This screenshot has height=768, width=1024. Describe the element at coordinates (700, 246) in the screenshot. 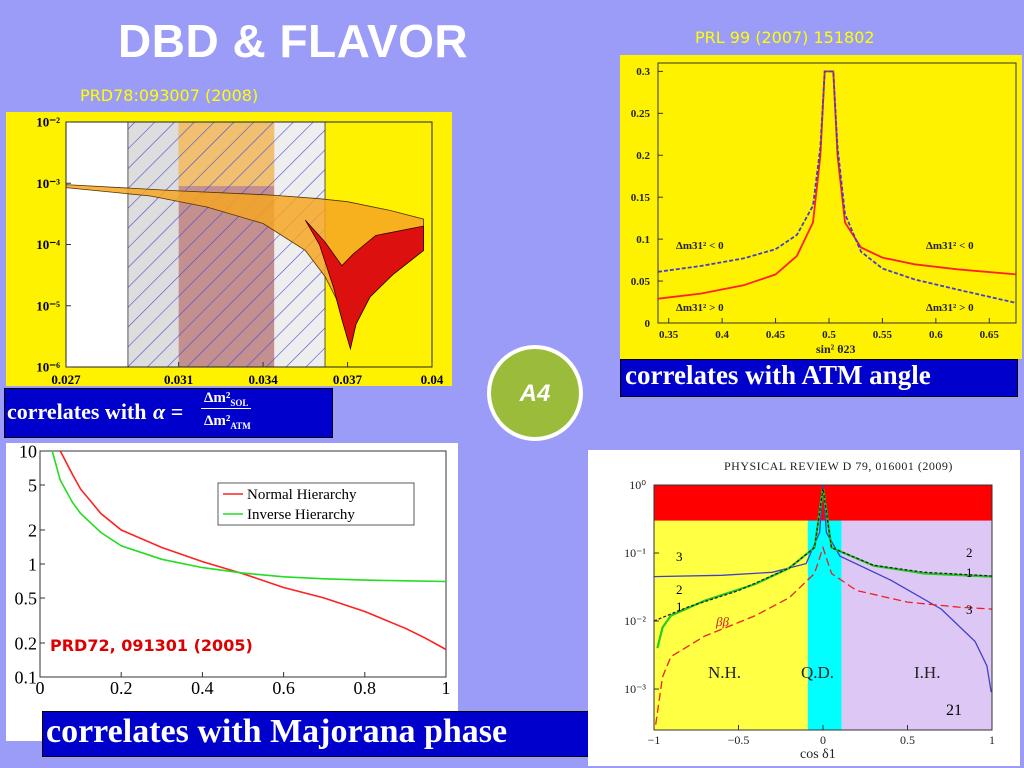

I see `atm-label-1: Δm31² < 0` at that location.